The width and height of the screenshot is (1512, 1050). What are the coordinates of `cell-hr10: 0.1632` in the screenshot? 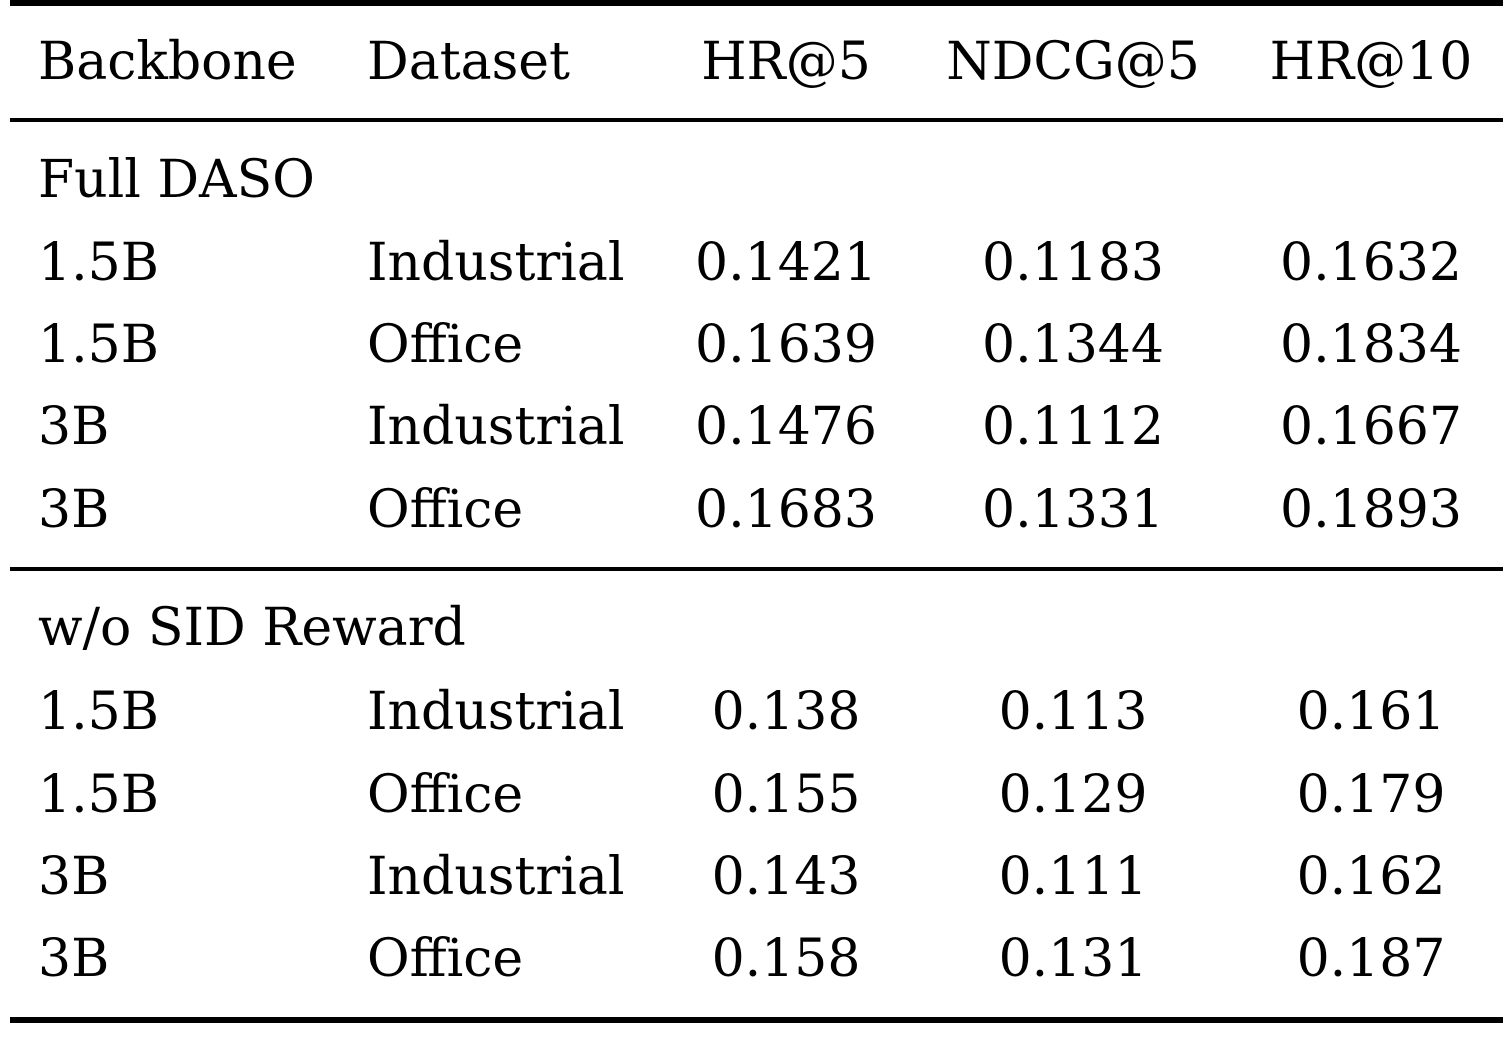 It's located at (1371, 263).